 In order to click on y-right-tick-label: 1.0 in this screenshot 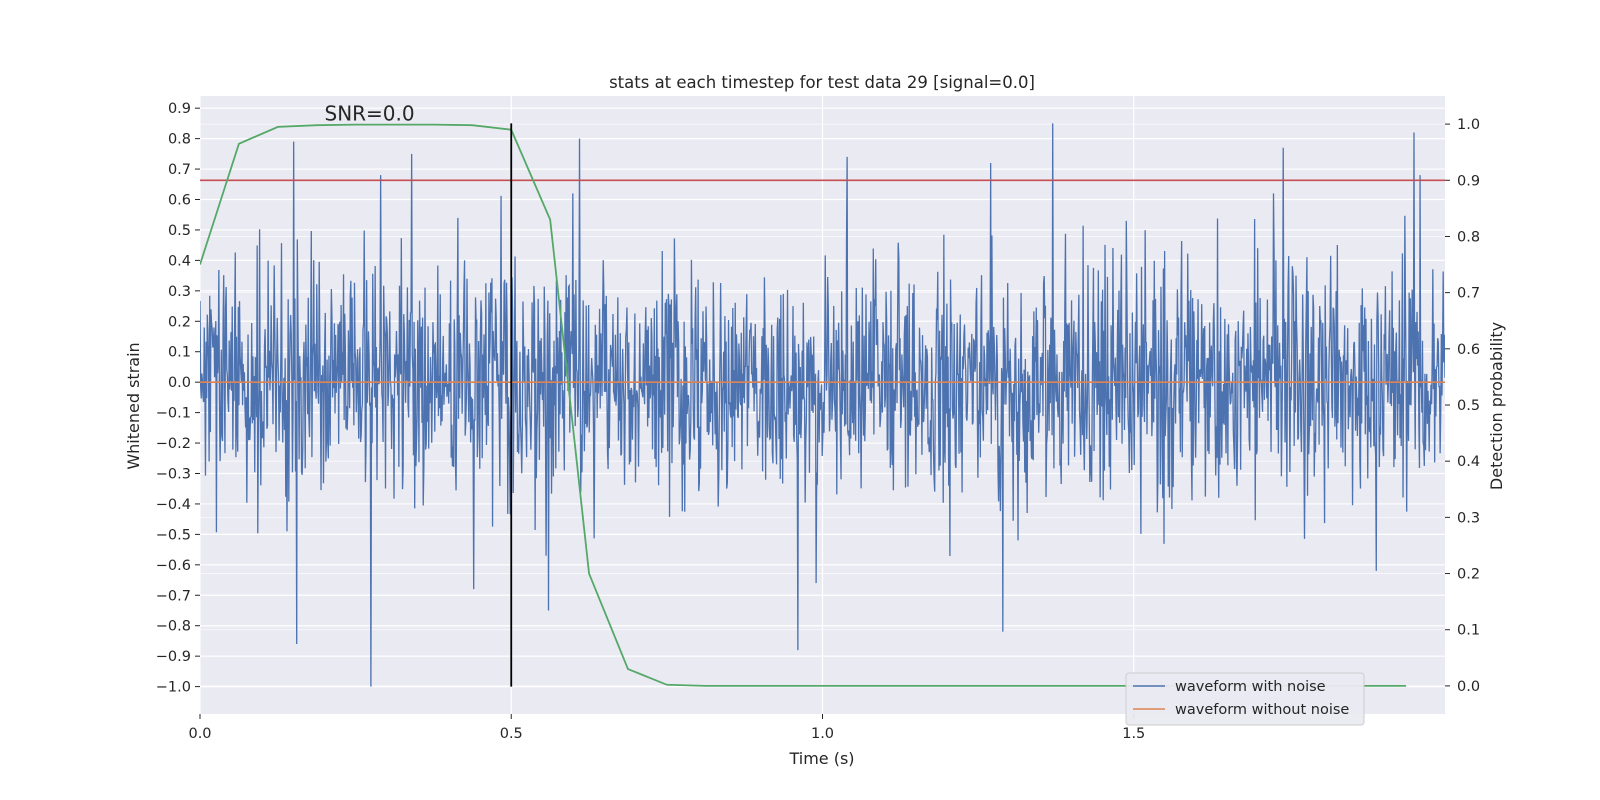, I will do `click(1468, 125)`.